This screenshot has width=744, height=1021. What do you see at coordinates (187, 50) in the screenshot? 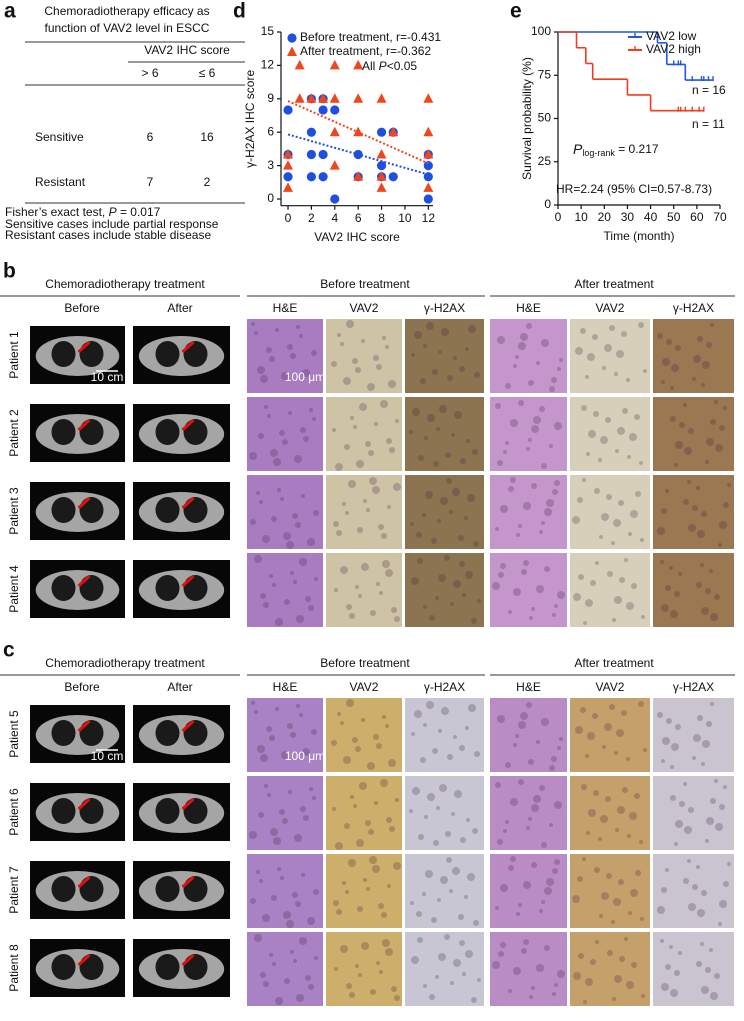
I see `group-header: VAV2 IHC score` at bounding box center [187, 50].